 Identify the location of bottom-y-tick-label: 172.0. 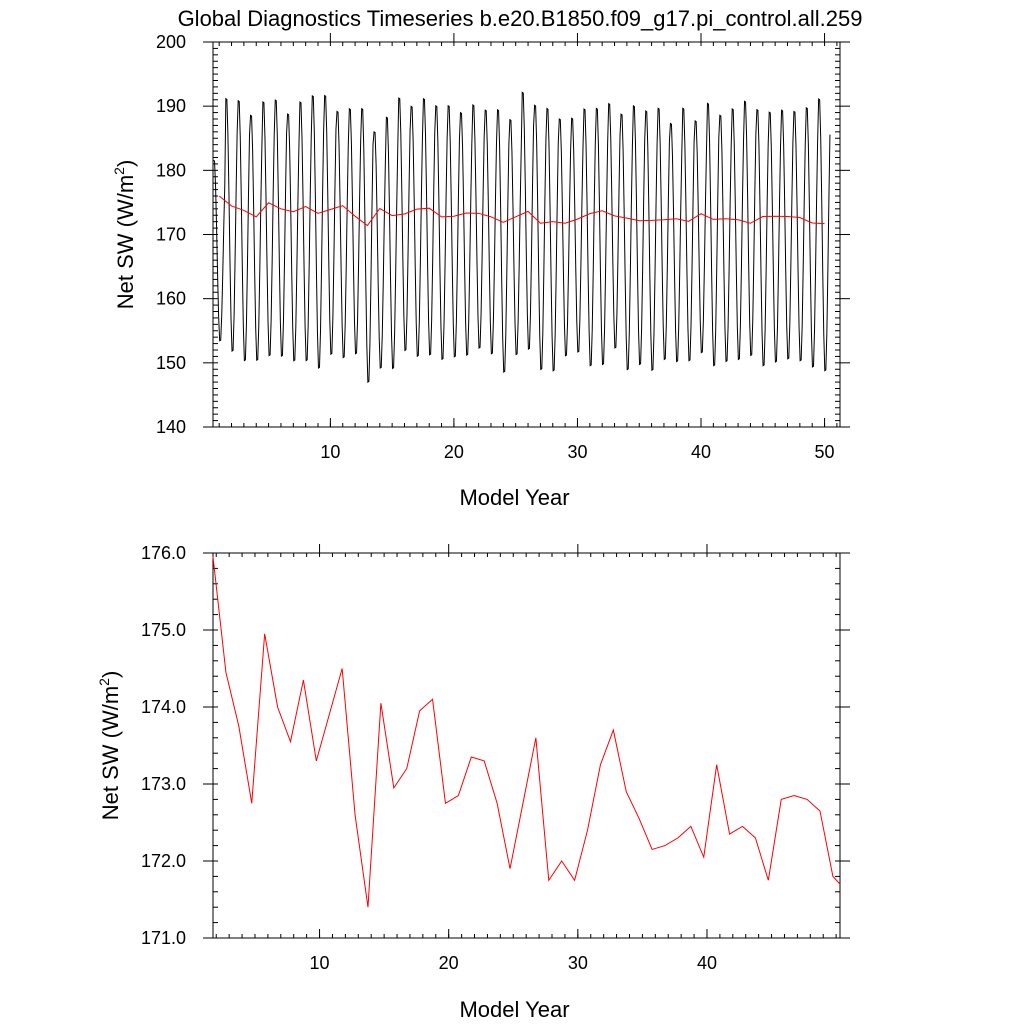
(163, 861).